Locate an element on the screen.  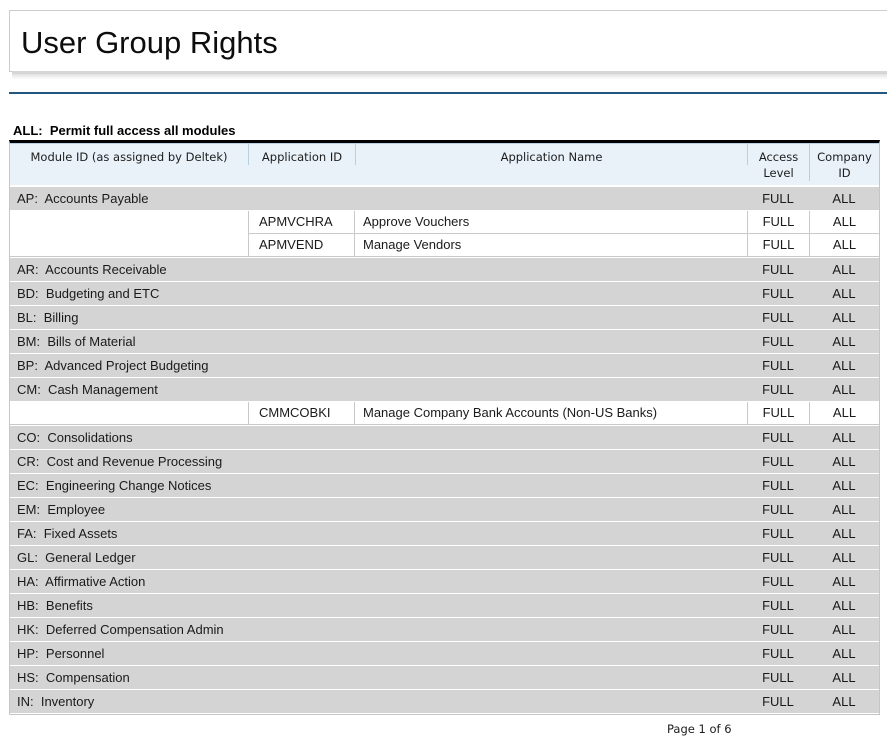
group-description: ALL: Permit full access all modules is located at coordinates (124, 130).